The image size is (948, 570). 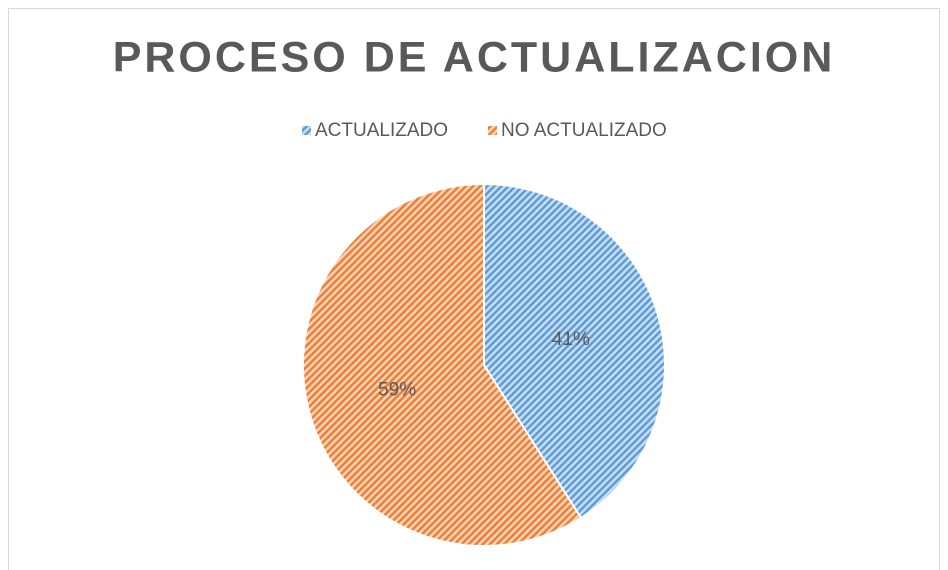 What do you see at coordinates (381, 130) in the screenshot?
I see `legend-label: ACTUALIZADO` at bounding box center [381, 130].